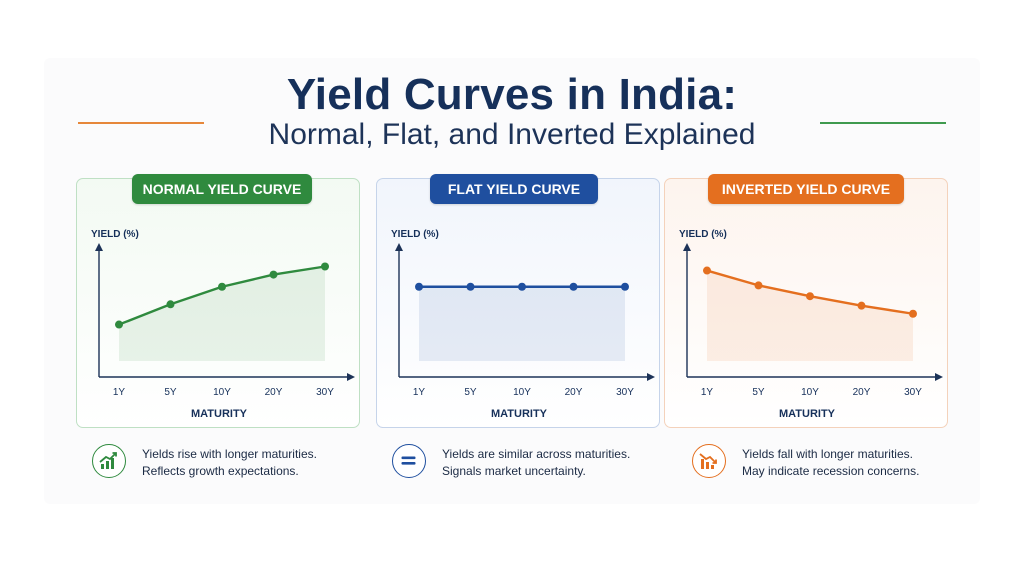 Image resolution: width=1024 pixels, height=576 pixels. Describe the element at coordinates (913, 392) in the screenshot. I see `inverted-tick-30y: 30Y` at that location.